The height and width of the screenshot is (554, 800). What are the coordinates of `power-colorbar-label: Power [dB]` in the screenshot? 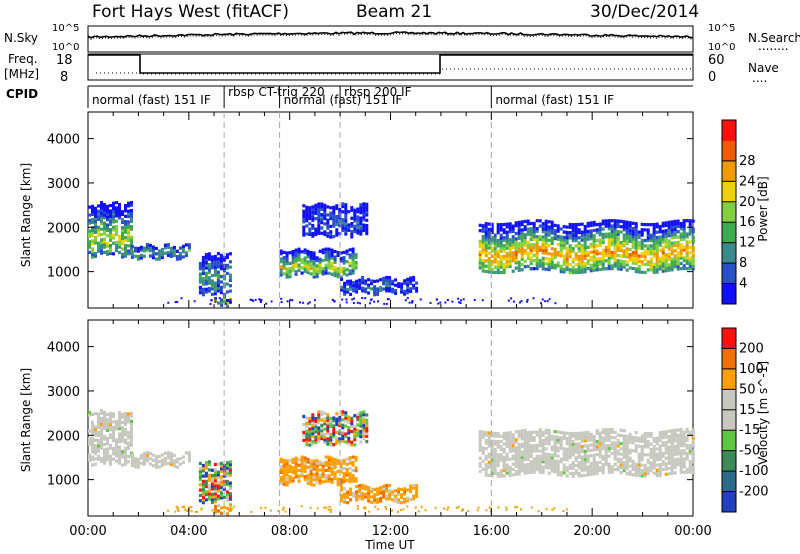 It's located at (763, 208).